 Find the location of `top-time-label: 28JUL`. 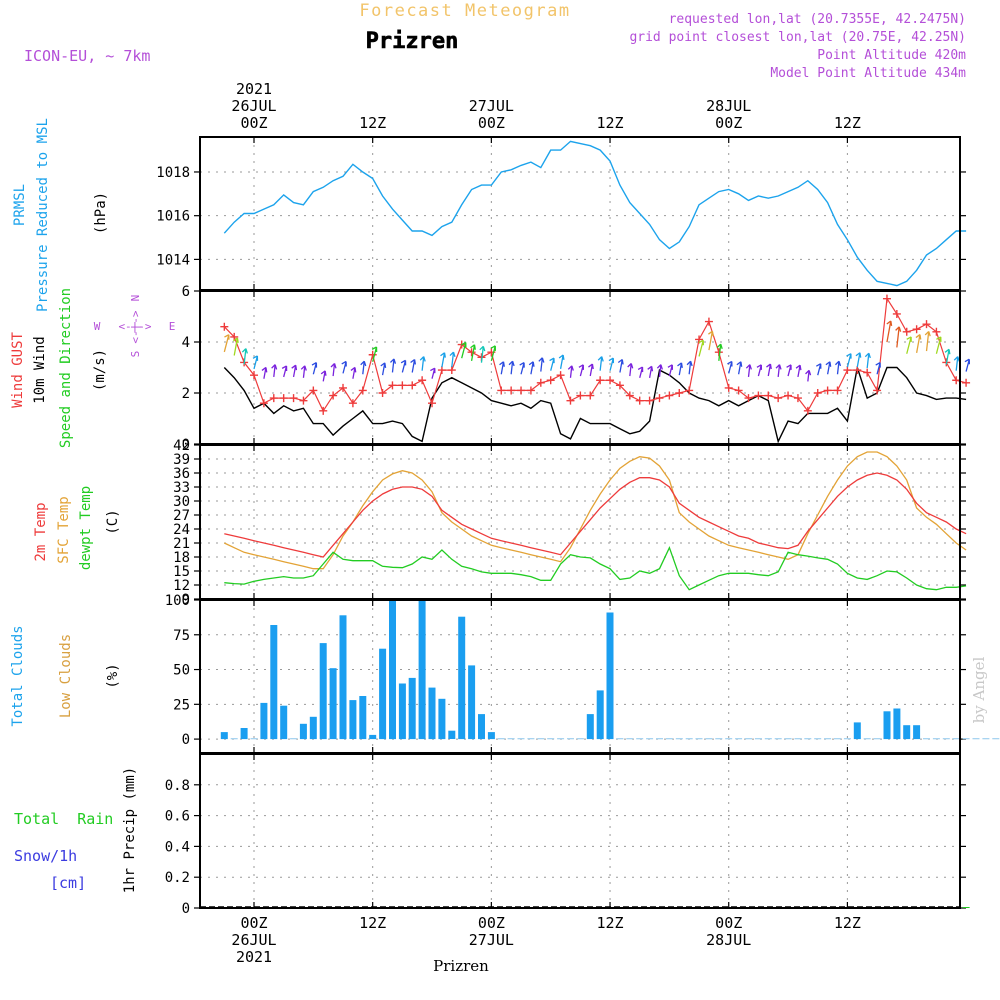

top-time-label: 28JUL is located at coordinates (728, 106).